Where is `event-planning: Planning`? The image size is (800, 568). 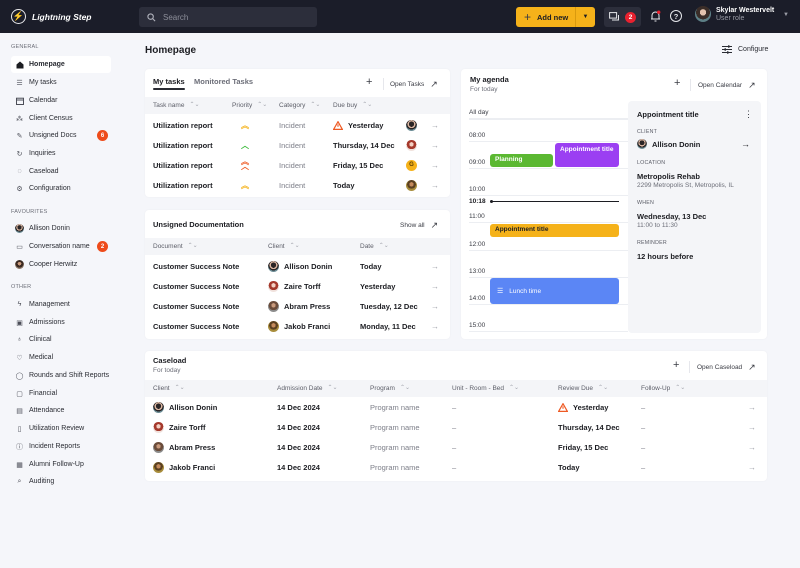 event-planning: Planning is located at coordinates (521, 160).